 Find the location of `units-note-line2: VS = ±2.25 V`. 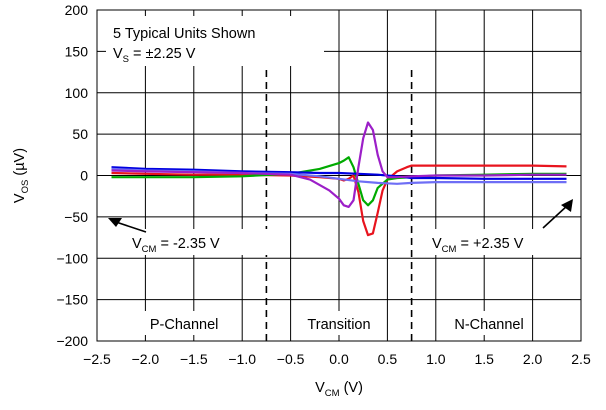

units-note-line2: VS = ±2.25 V is located at coordinates (154, 55).